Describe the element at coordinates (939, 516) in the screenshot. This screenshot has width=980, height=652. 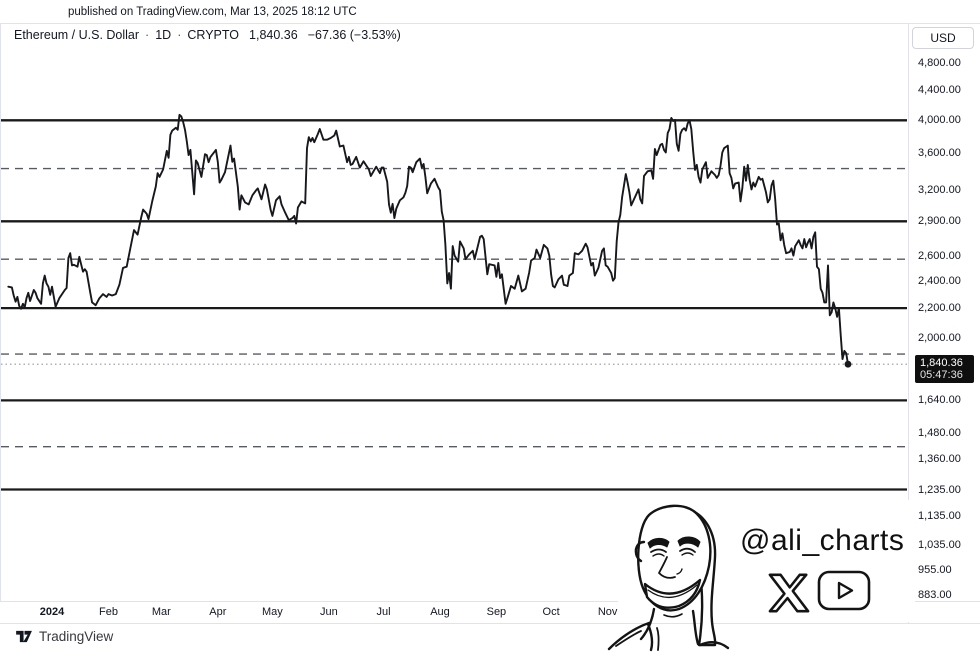
I see `price-tick-1135: 1,135.00` at that location.